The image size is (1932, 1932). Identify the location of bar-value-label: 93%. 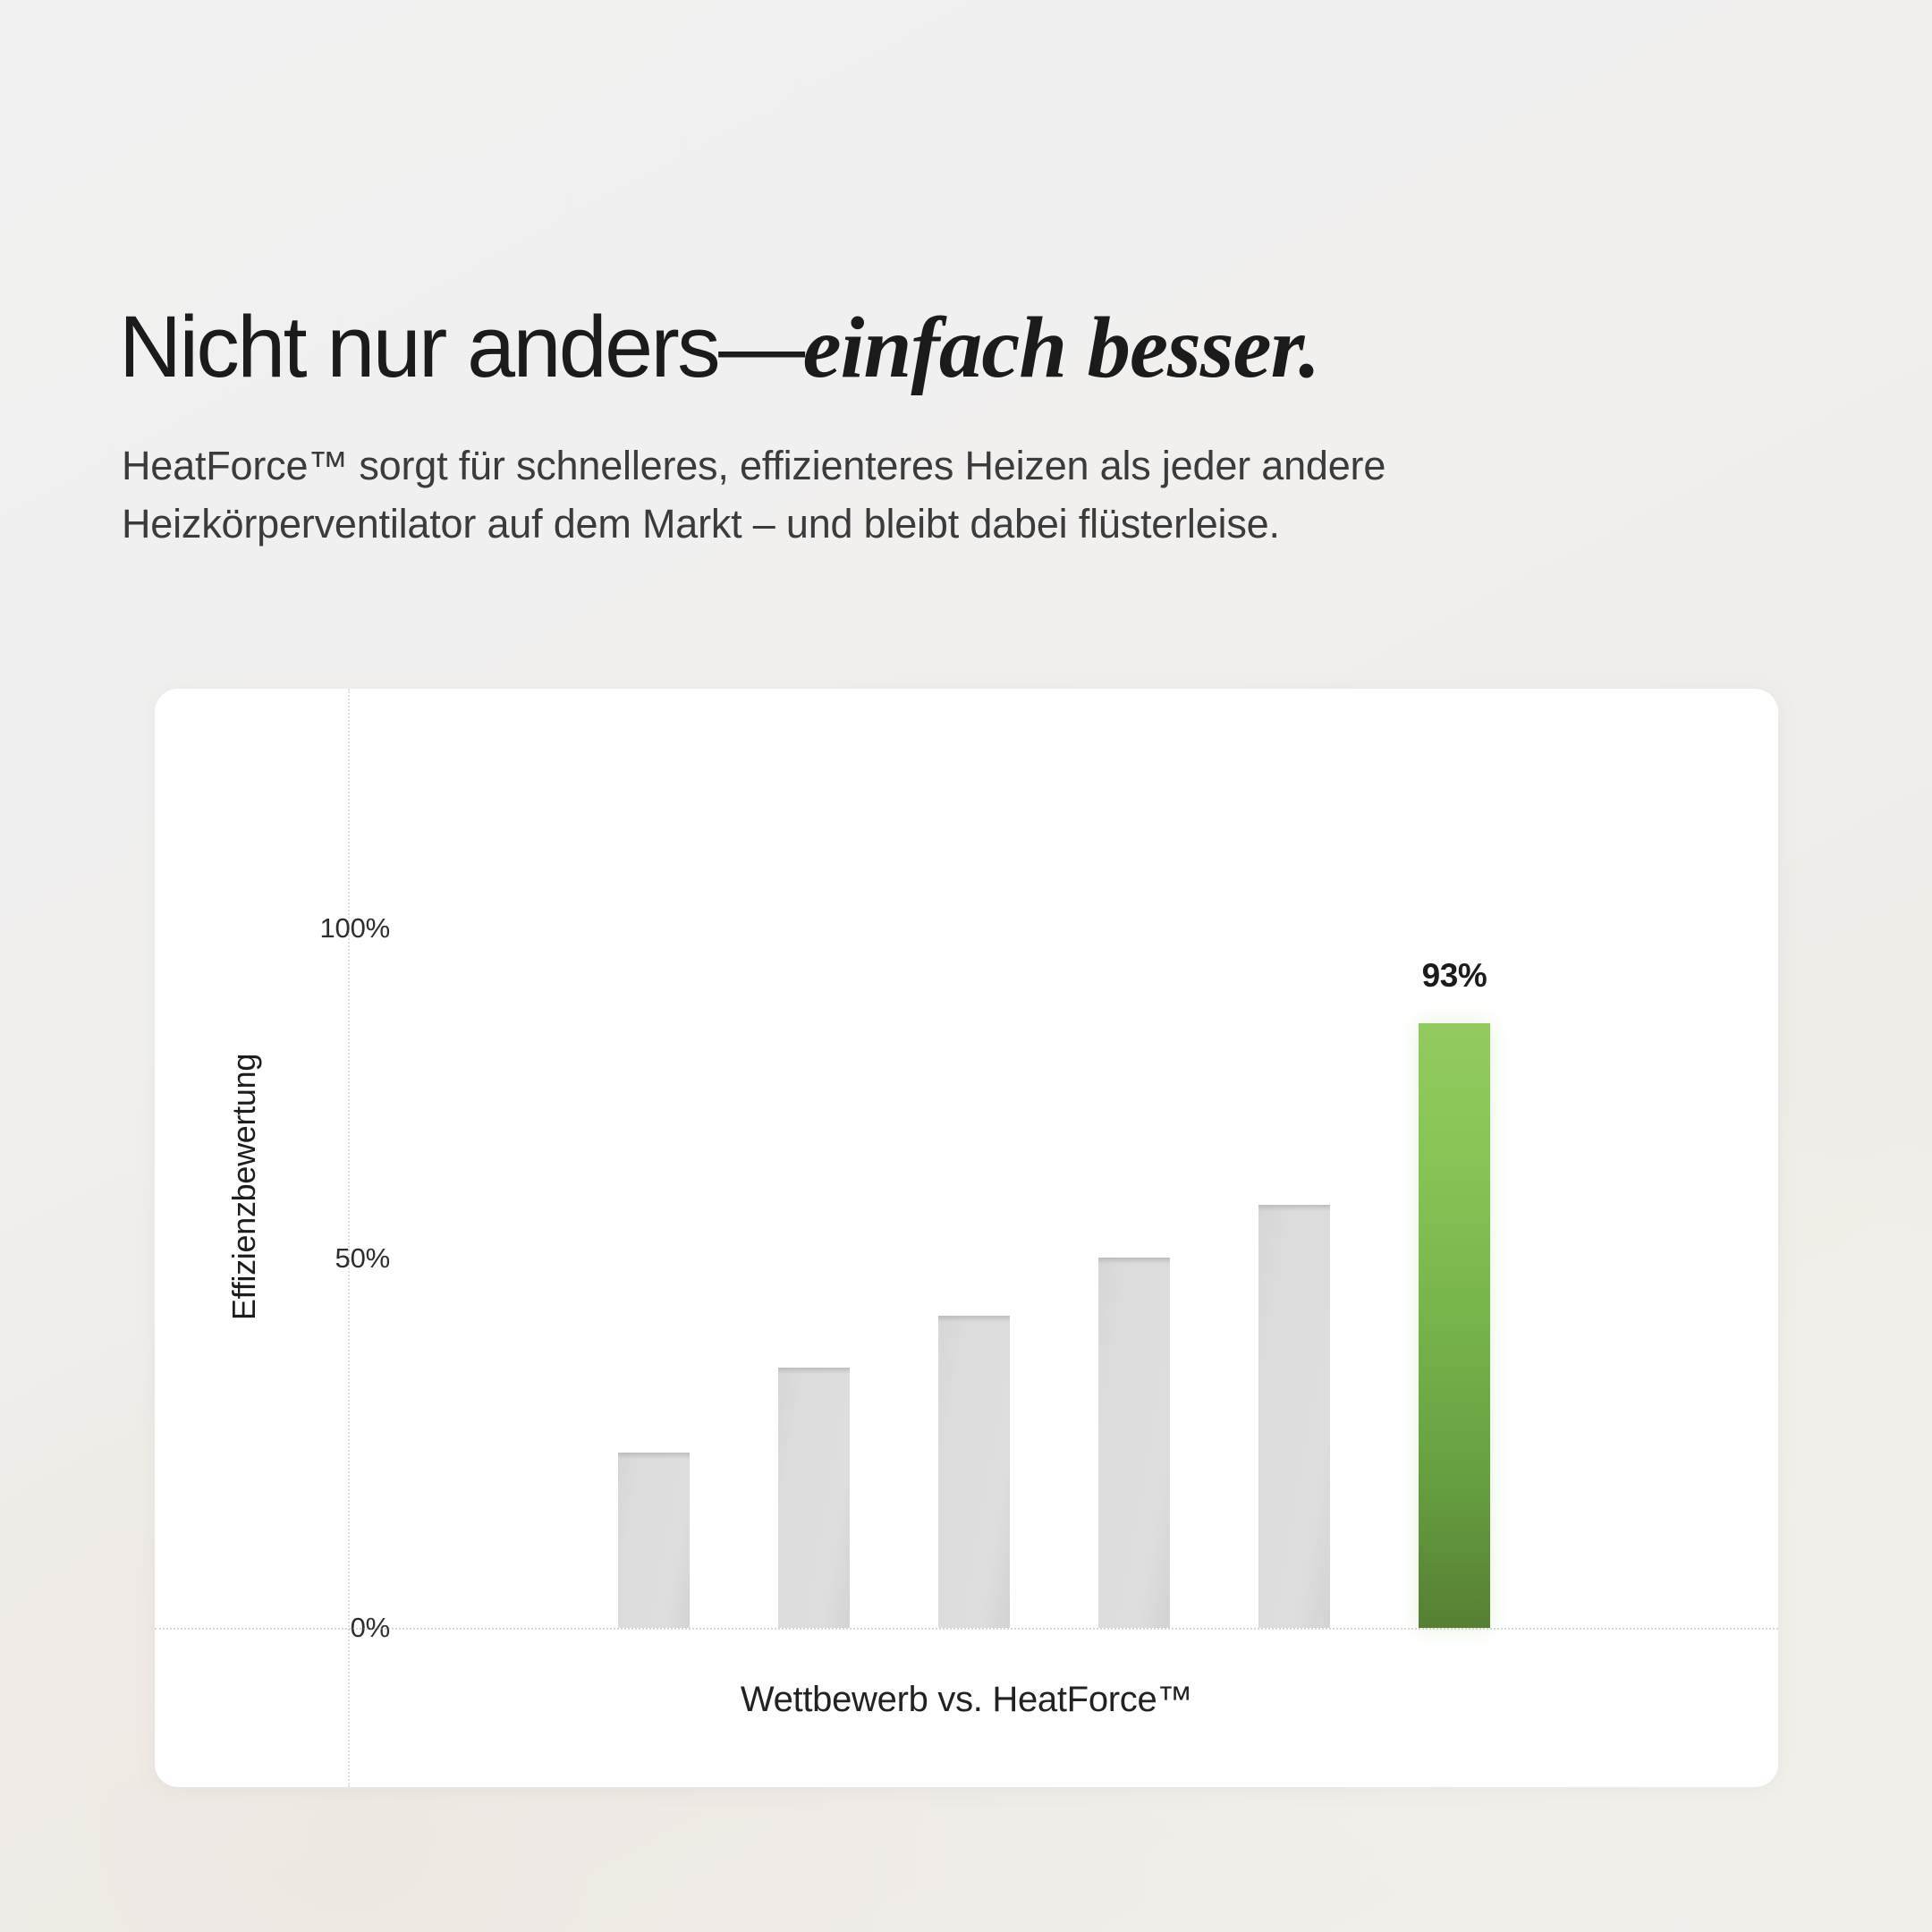
(1454, 975).